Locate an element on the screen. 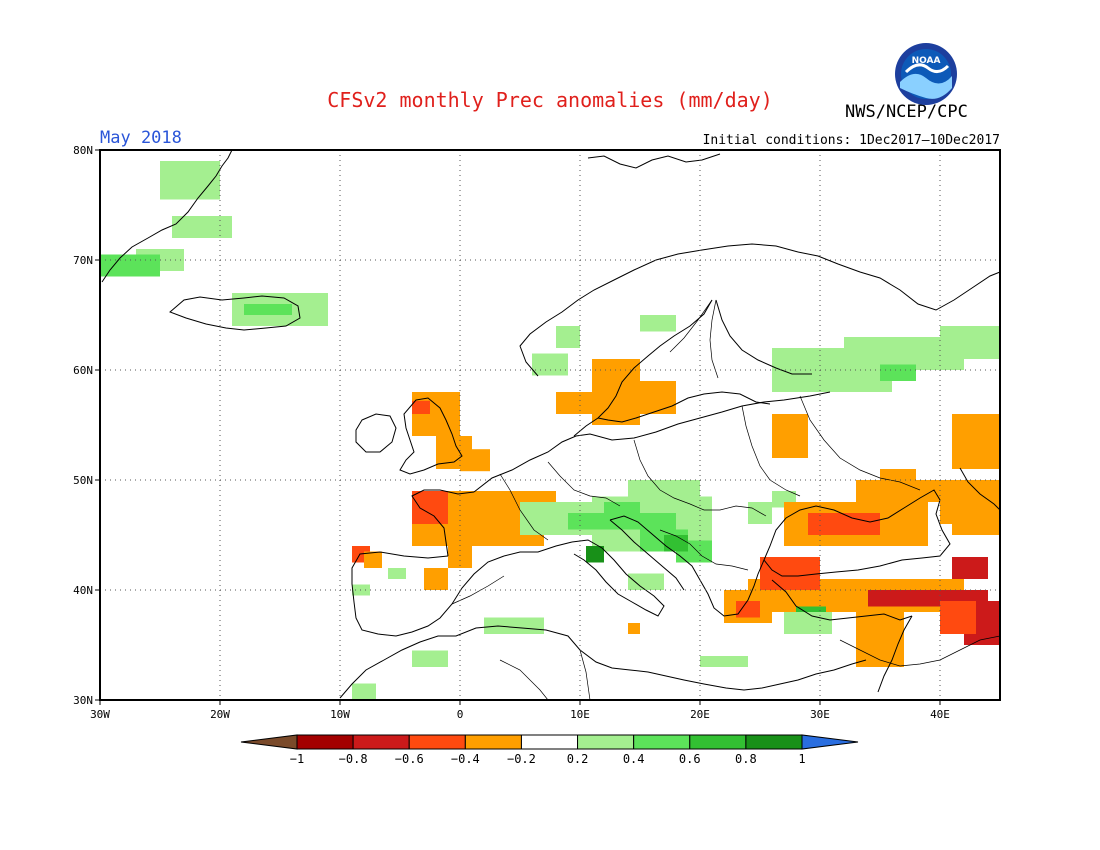  coastline-italy is located at coordinates (618, 578).